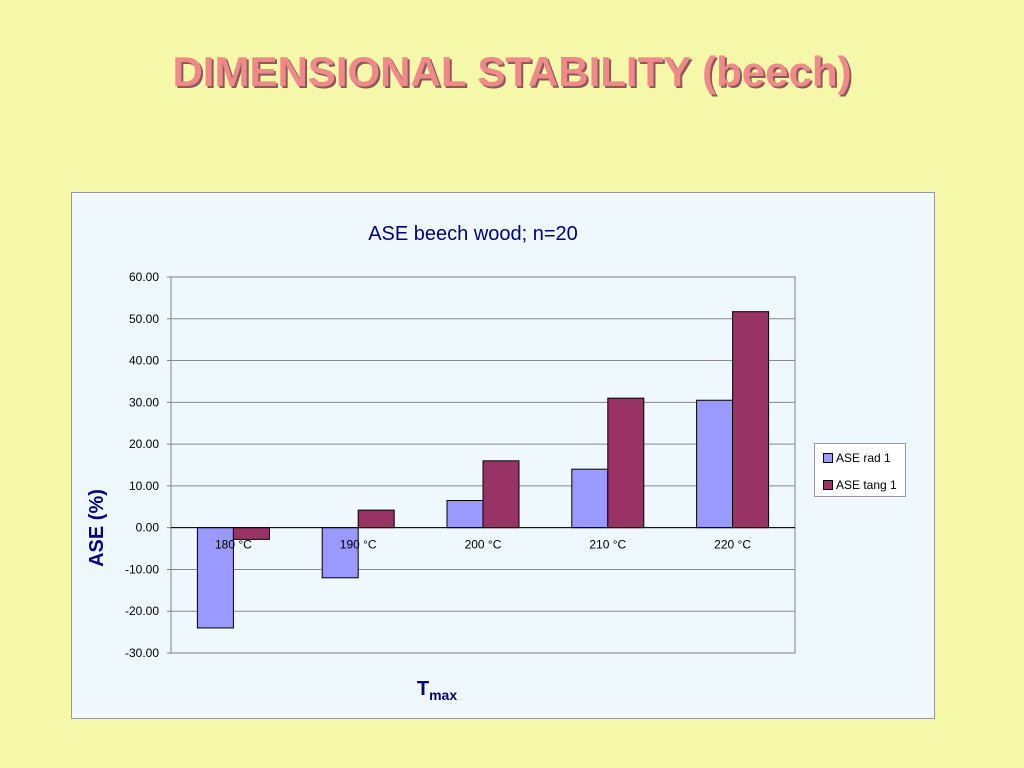 The image size is (1024, 768). What do you see at coordinates (142, 569) in the screenshot?
I see `y-tick-label: -10.00` at bounding box center [142, 569].